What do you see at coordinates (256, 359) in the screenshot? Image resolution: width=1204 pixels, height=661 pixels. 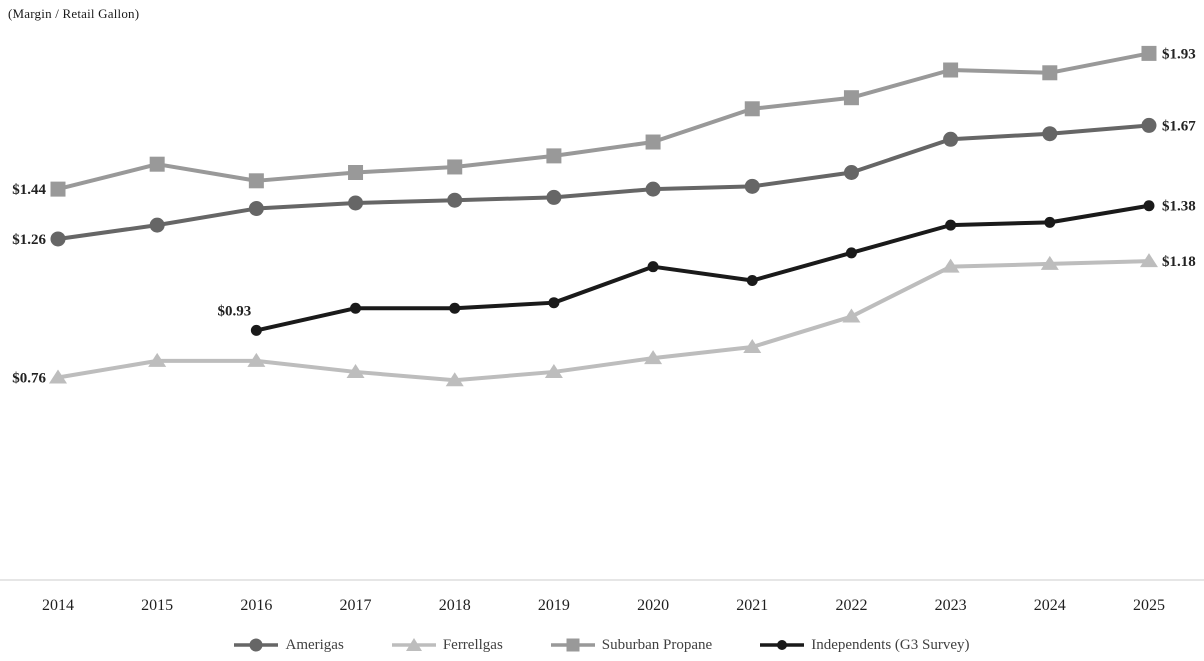 I see `marker-ferrellgas-2016` at bounding box center [256, 359].